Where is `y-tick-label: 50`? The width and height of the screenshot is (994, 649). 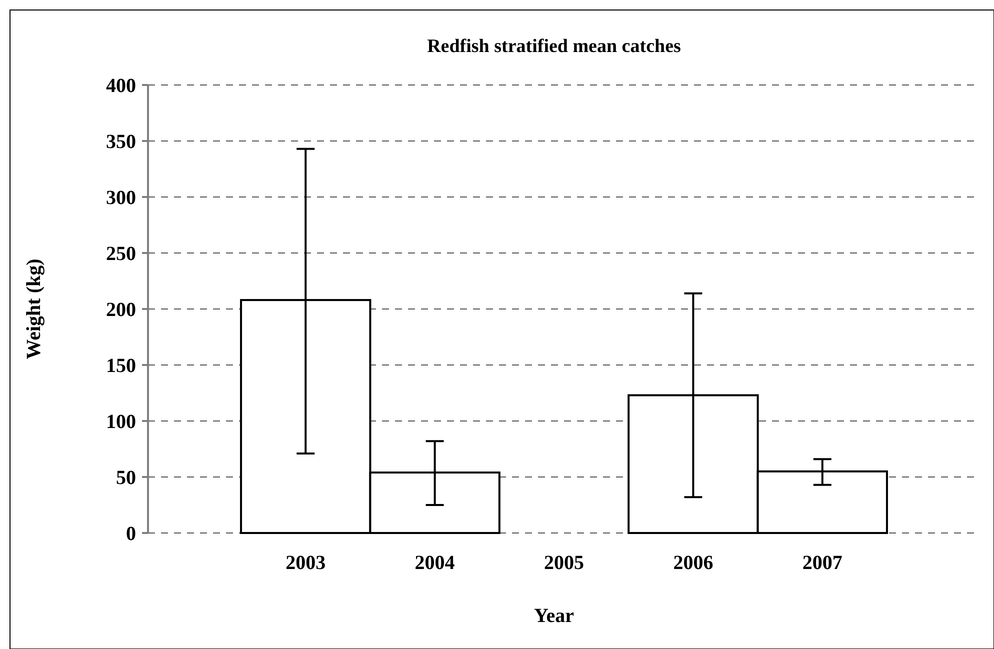 y-tick-label: 50 is located at coordinates (126, 478).